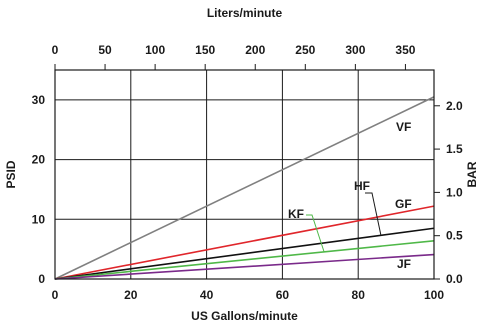 This screenshot has width=482, height=330. What do you see at coordinates (11, 174) in the screenshot?
I see `left-axis-title: PSID` at bounding box center [11, 174].